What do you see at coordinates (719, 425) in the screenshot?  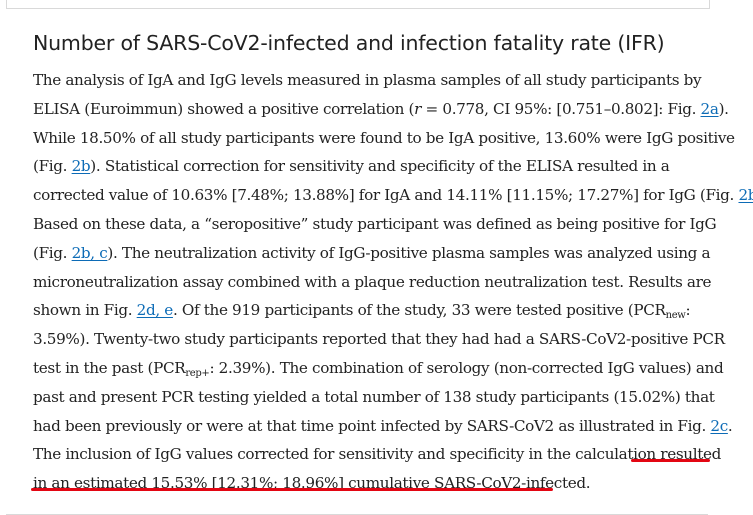 I see `figure-link-2c: 2c` at bounding box center [719, 425].